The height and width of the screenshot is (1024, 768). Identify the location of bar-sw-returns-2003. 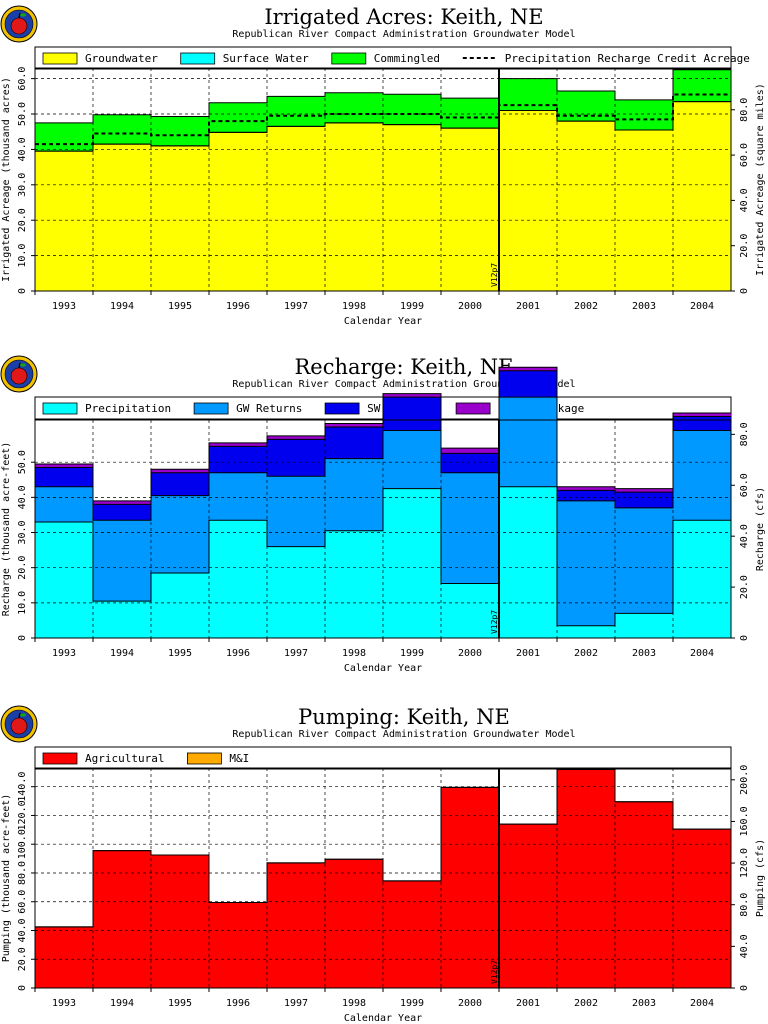
(644, 500).